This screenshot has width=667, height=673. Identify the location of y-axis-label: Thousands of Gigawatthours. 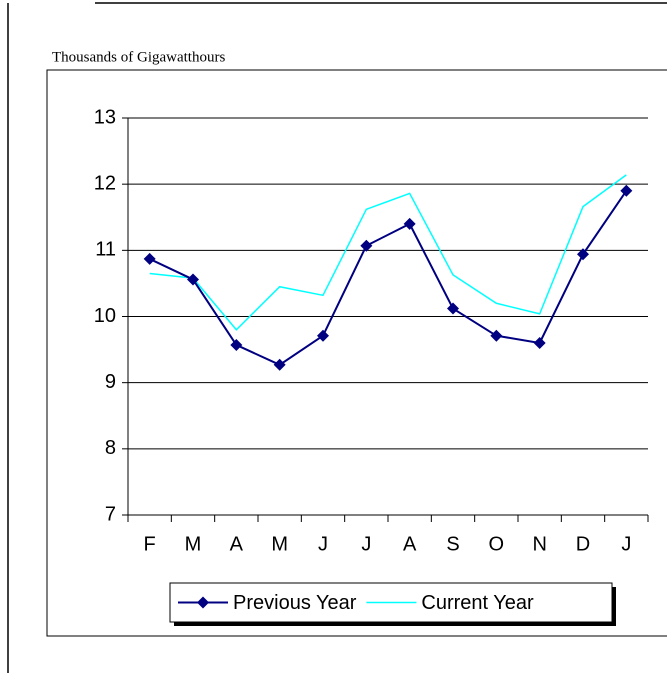
(138, 57).